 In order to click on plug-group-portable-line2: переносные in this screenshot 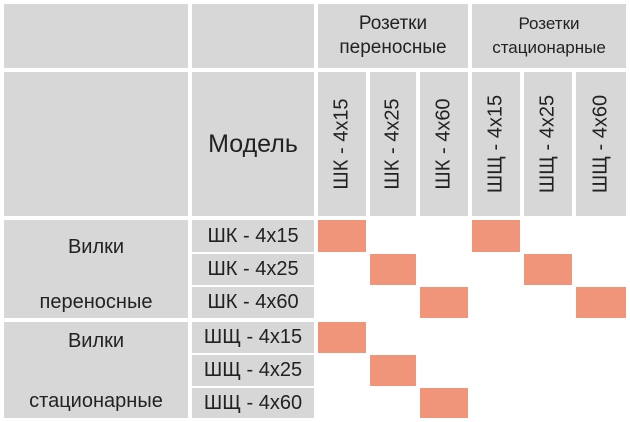, I will do `click(96, 302)`.